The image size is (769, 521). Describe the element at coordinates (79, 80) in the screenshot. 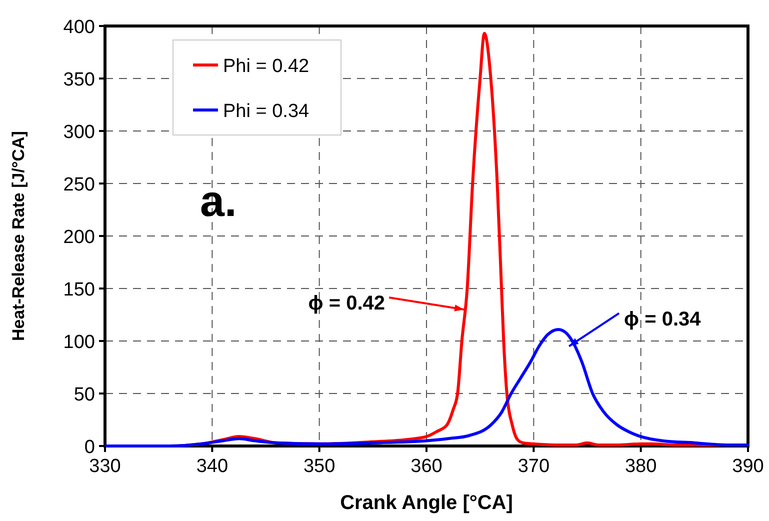

I see `y-tick-label: 350` at that location.